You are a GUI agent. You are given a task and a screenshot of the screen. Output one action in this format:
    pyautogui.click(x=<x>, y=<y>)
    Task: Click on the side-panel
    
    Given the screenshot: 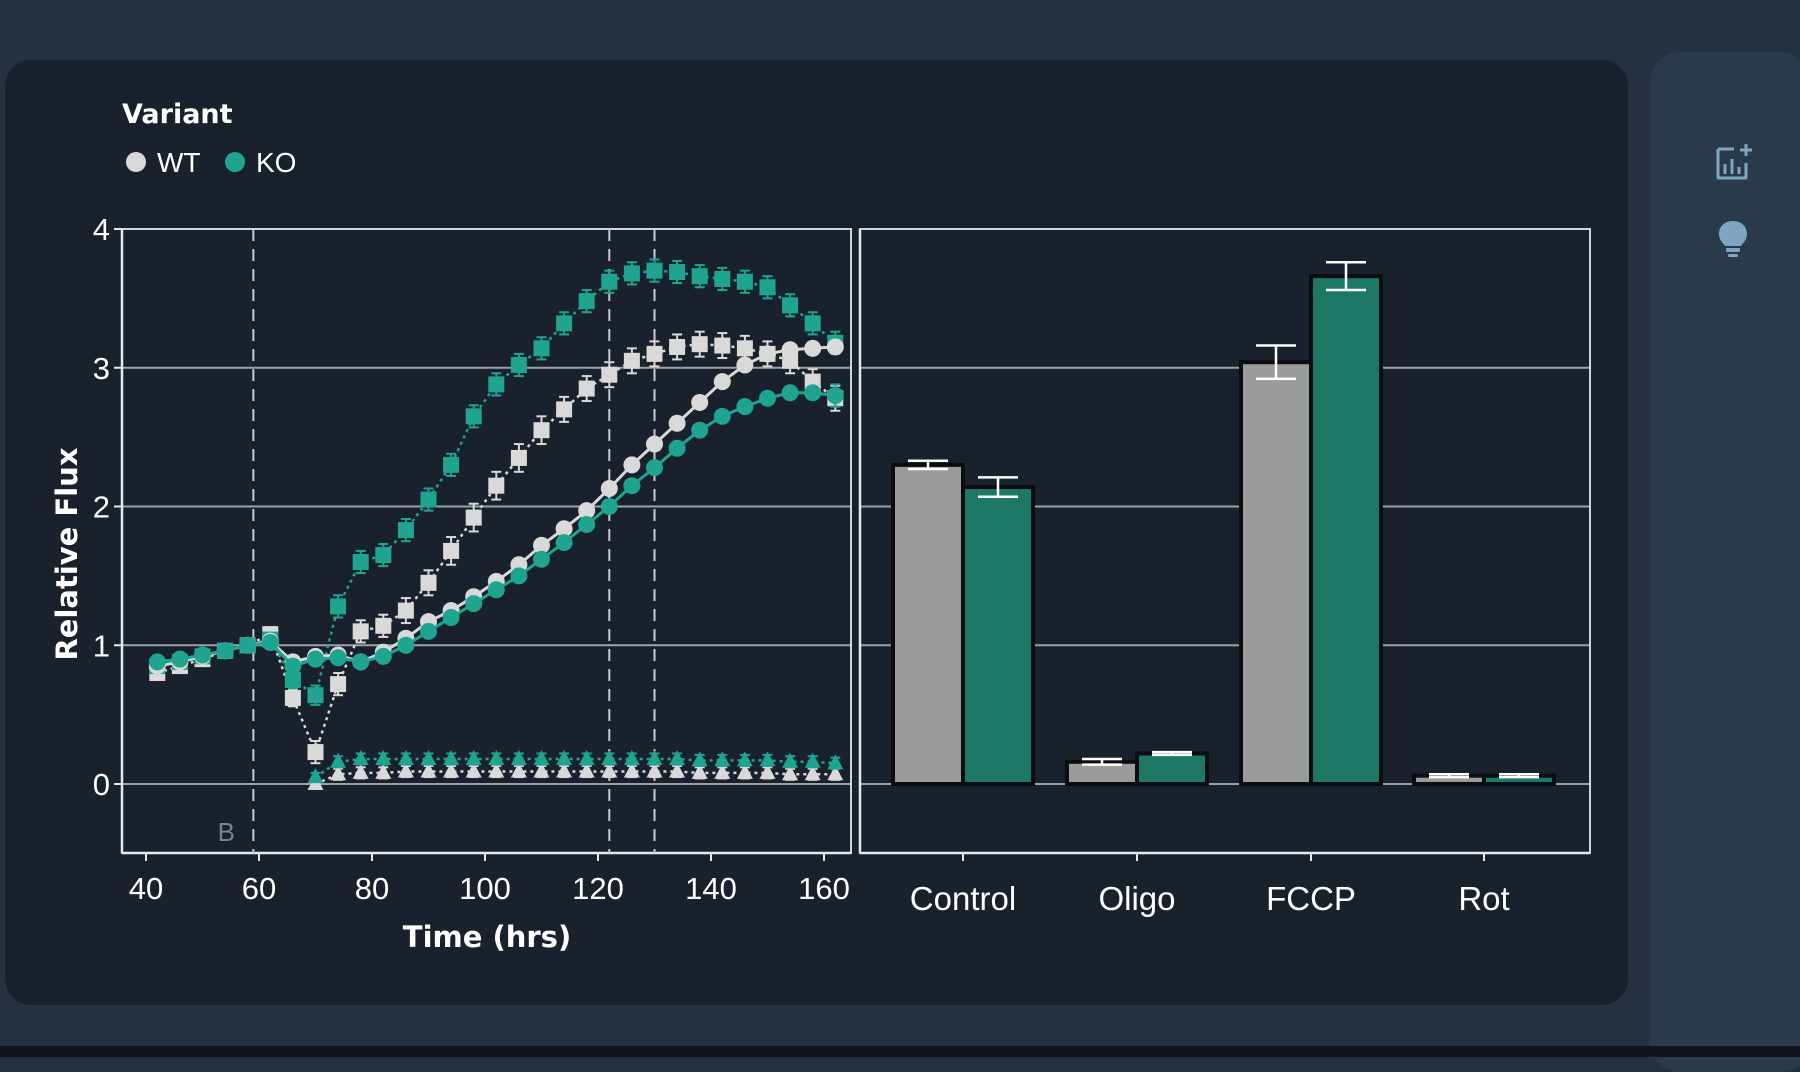 What is the action you would take?
    pyautogui.click(x=1725, y=562)
    